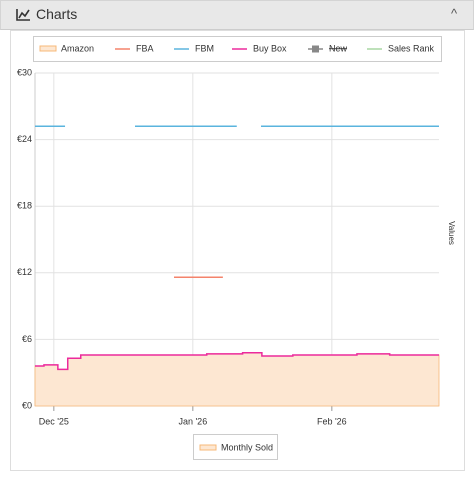 Image resolution: width=474 pixels, height=480 pixels. I want to click on legend-item: Sales Rank, so click(401, 48).